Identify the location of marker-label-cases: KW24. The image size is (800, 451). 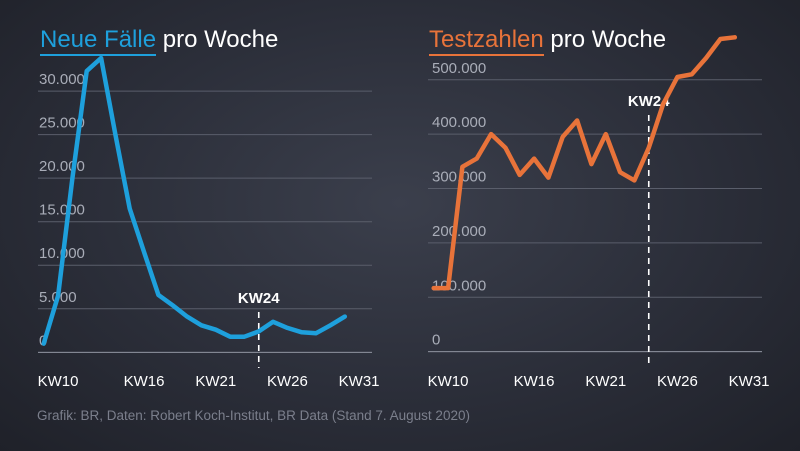
(259, 298).